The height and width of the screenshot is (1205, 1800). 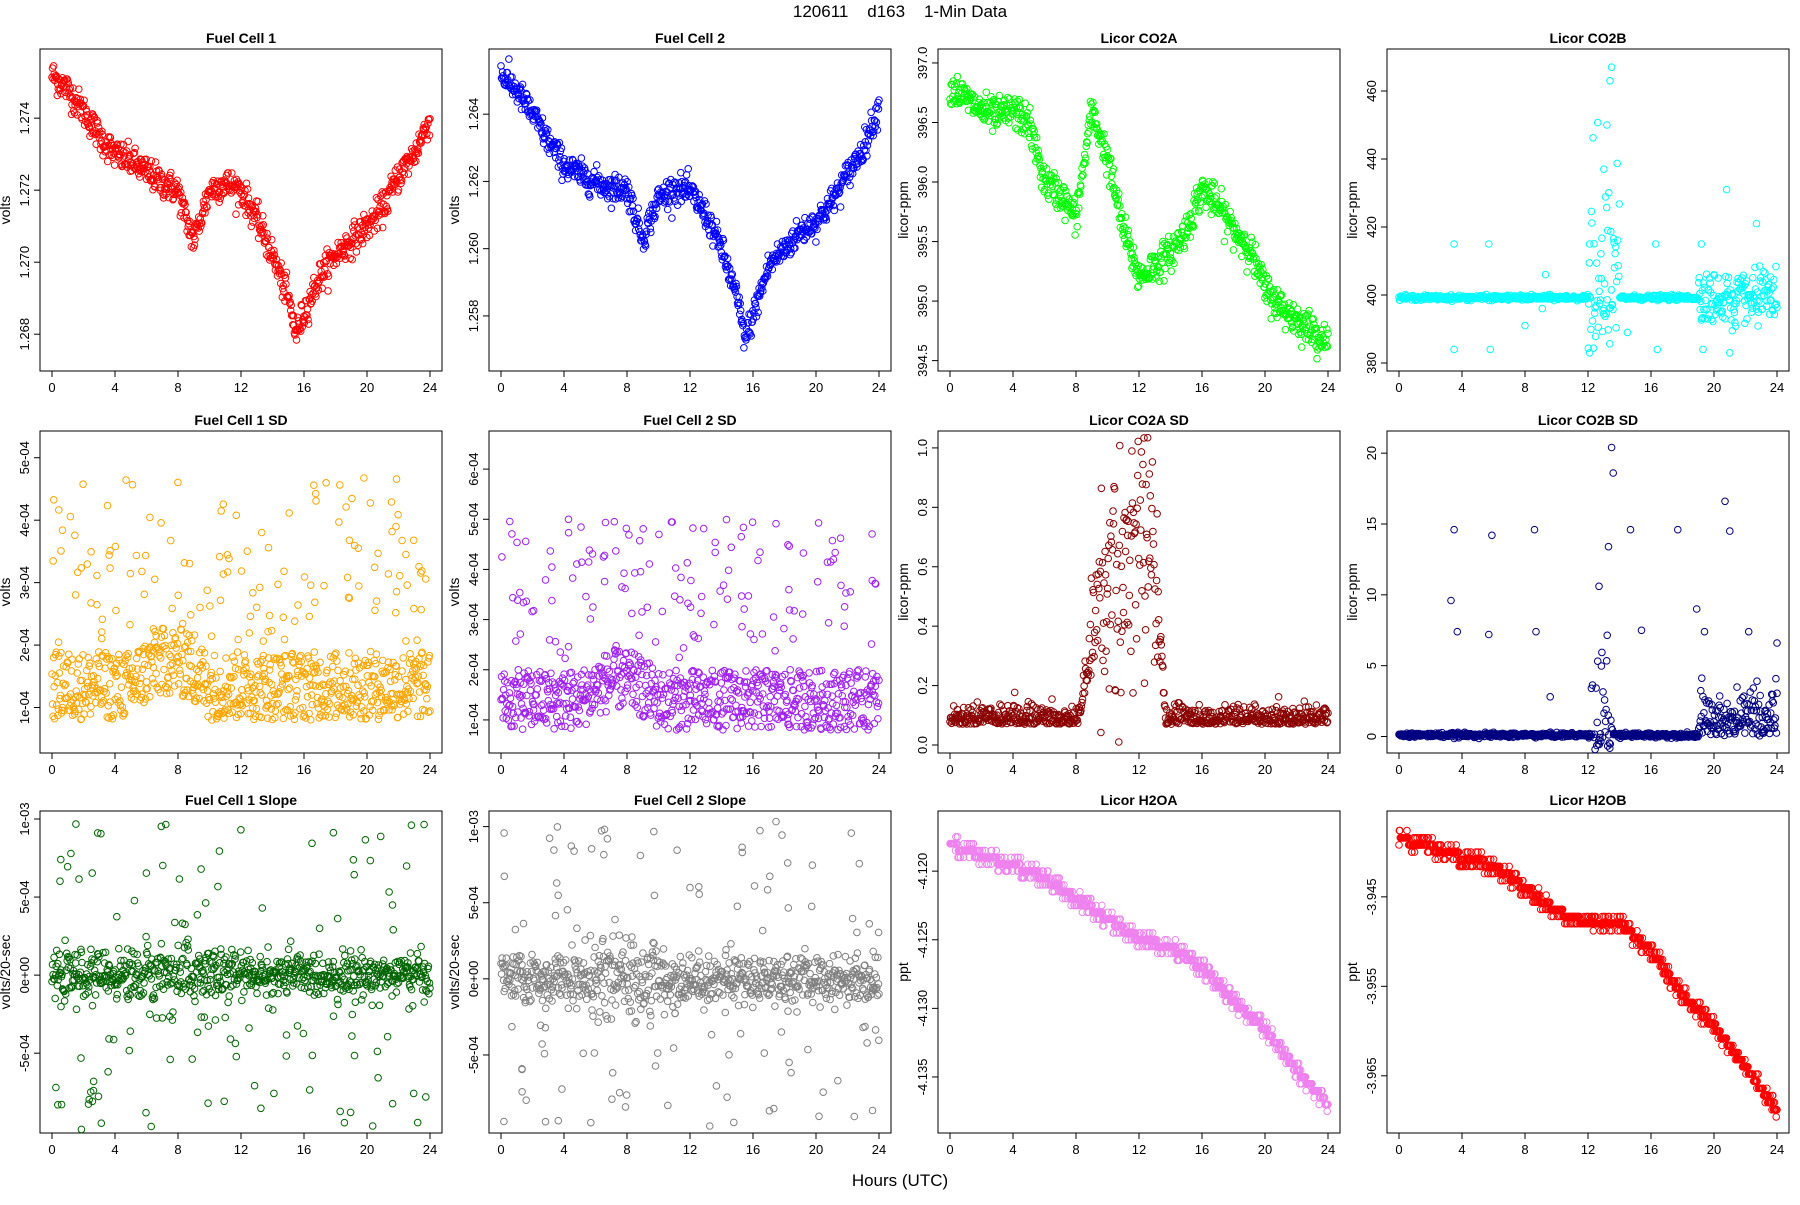 What do you see at coordinates (1588, 210) in the screenshot?
I see `data-points` at bounding box center [1588, 210].